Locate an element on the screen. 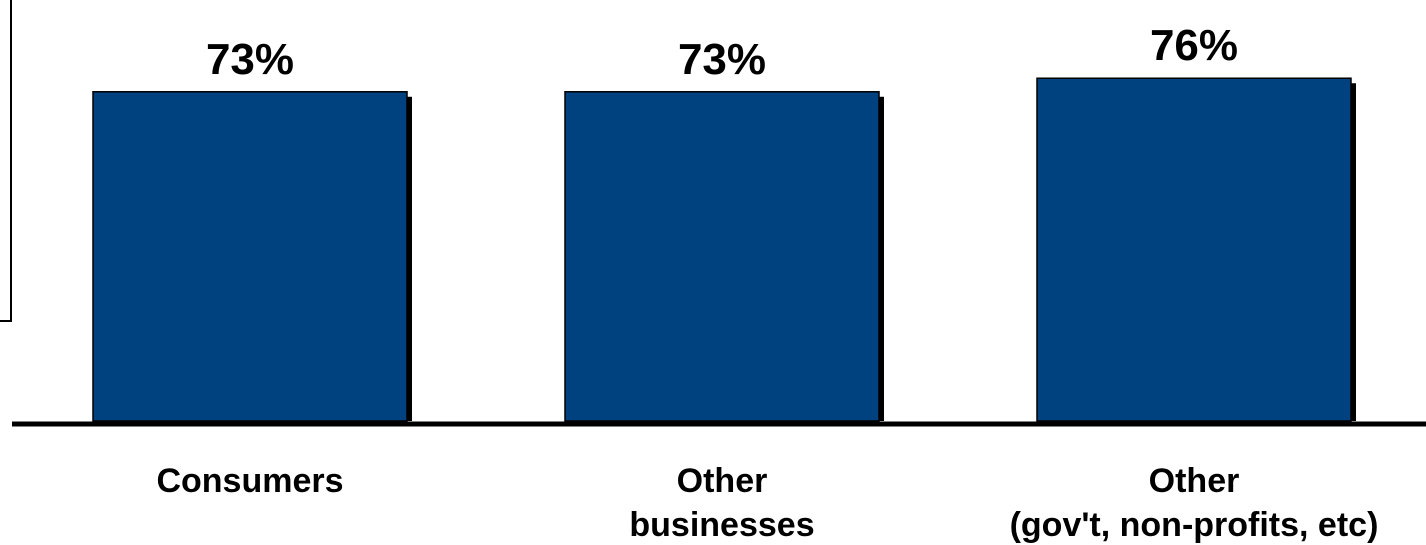 The image size is (1426, 545). category-label: Consumers is located at coordinates (249, 481).